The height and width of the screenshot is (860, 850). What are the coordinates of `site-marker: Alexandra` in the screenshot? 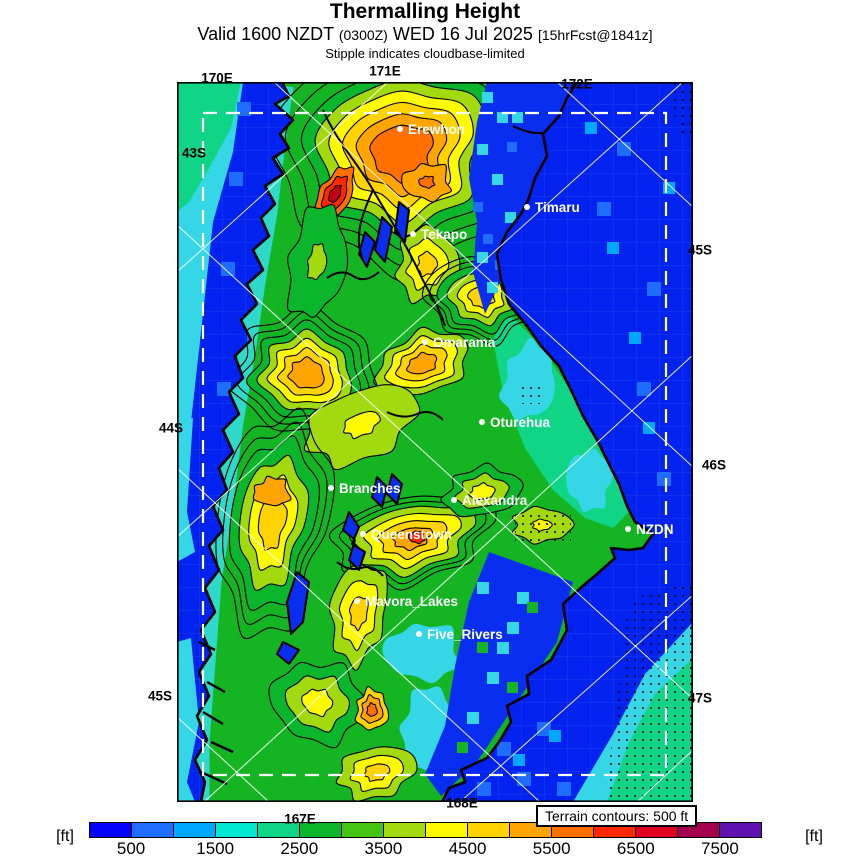 It's located at (489, 500).